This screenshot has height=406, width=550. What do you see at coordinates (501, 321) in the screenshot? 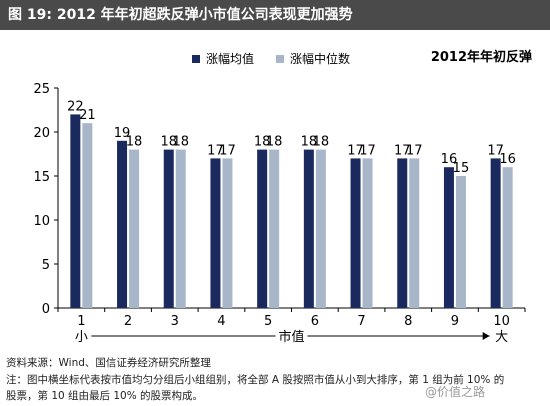
I see `x-tick-label: 10` at bounding box center [501, 321].